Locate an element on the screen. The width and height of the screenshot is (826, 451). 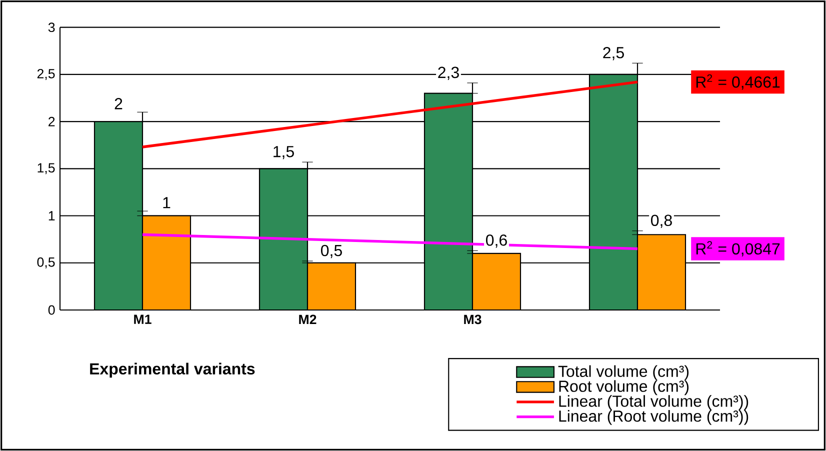
y-tick-label: 2,5 is located at coordinates (46, 74).